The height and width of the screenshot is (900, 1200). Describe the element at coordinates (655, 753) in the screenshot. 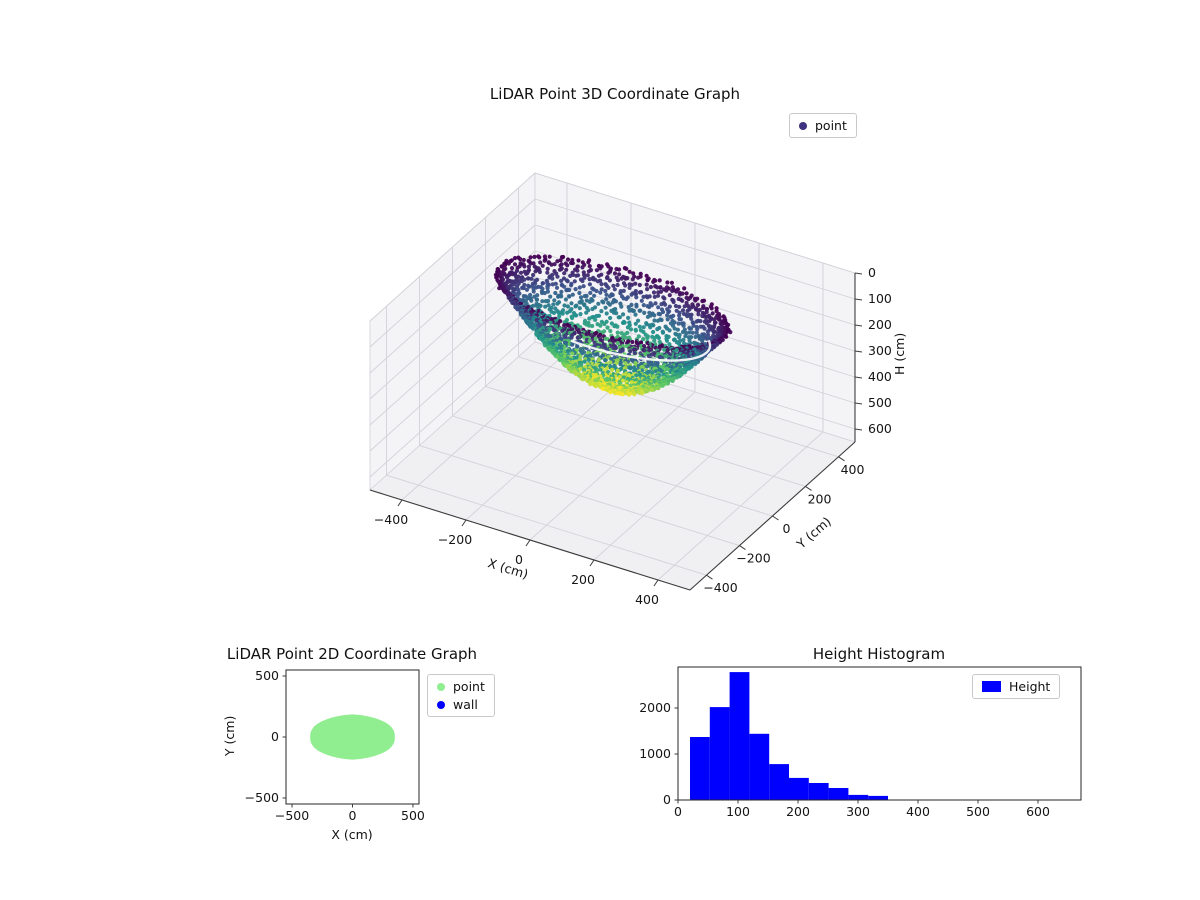

I see `svg-text: 1000` at that location.